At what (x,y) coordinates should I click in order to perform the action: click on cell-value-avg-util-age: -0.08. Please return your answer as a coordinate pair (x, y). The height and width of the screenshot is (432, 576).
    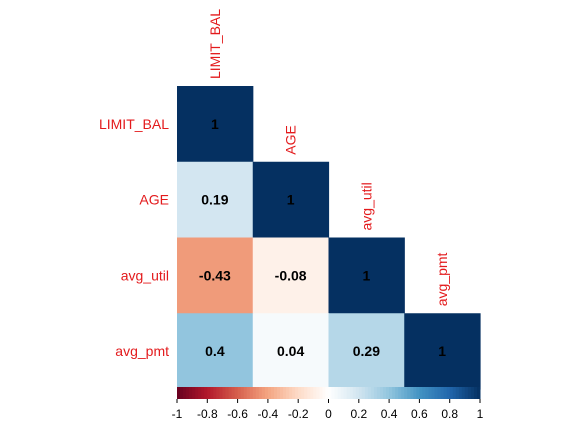
    Looking at the image, I should click on (291, 275).